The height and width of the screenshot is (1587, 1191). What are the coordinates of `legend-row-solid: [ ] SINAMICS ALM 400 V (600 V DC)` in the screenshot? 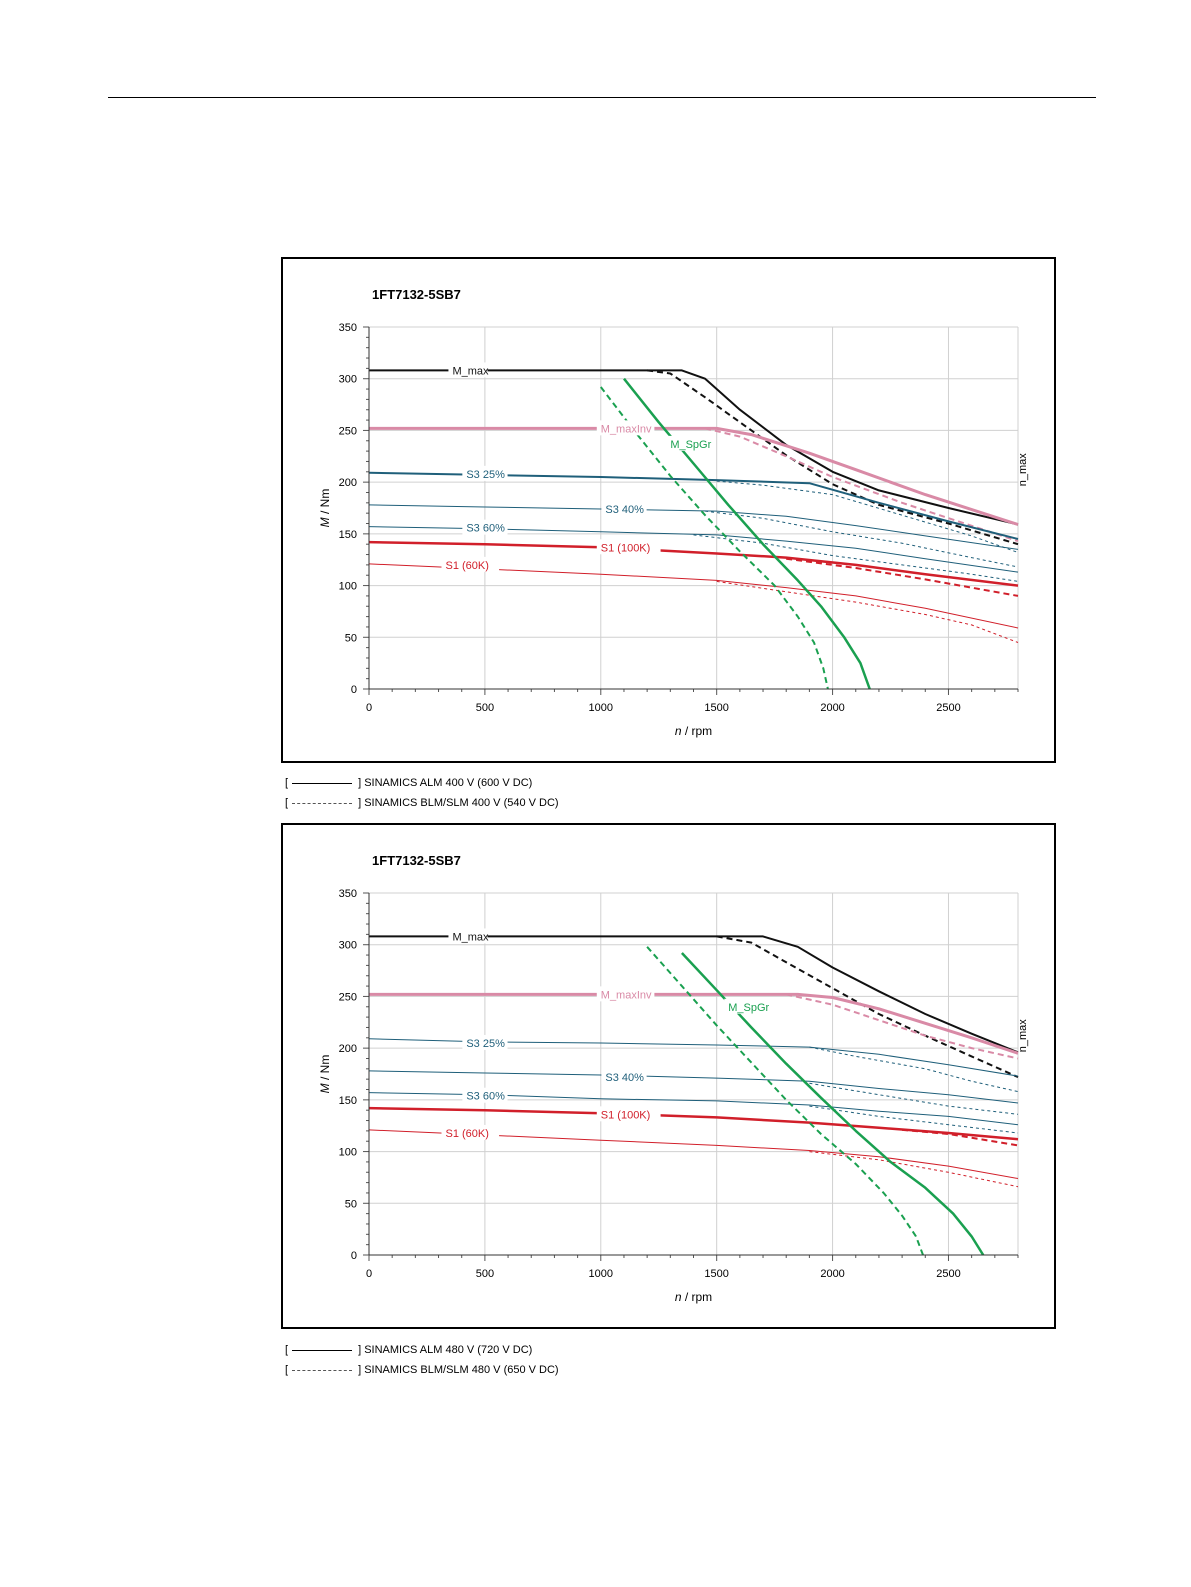 It's located at (422, 783).